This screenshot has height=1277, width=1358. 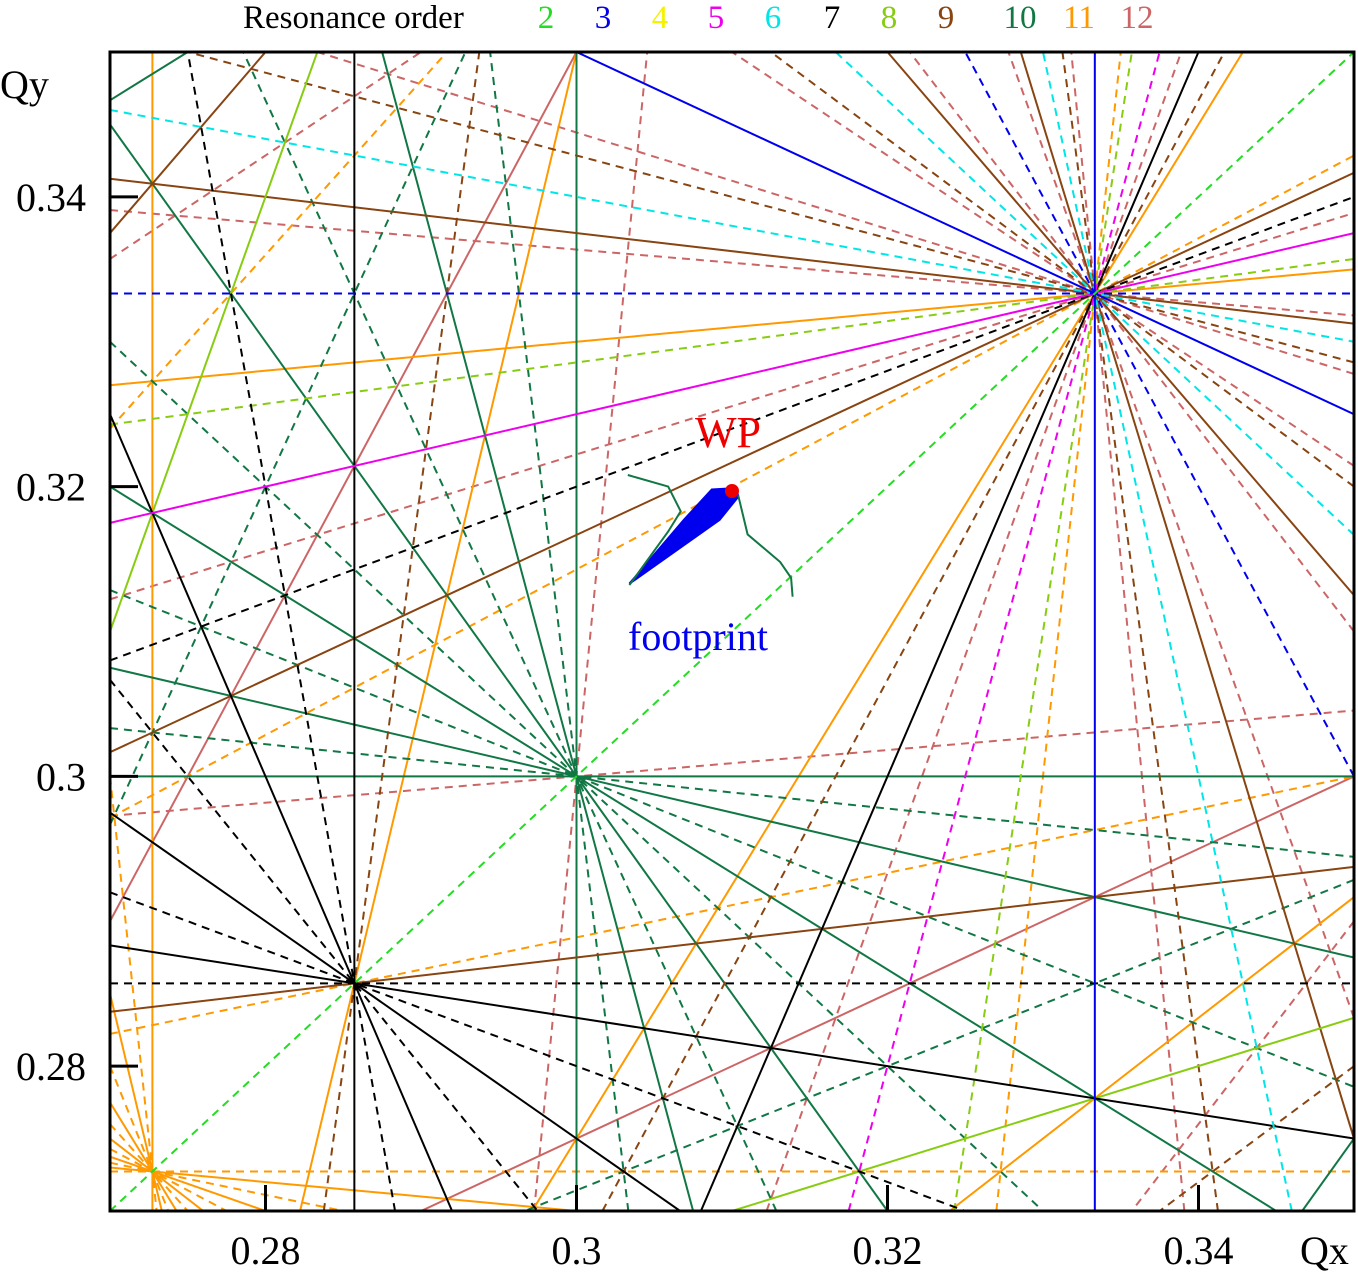 What do you see at coordinates (728, 432) in the screenshot?
I see `working-point-label: WP` at bounding box center [728, 432].